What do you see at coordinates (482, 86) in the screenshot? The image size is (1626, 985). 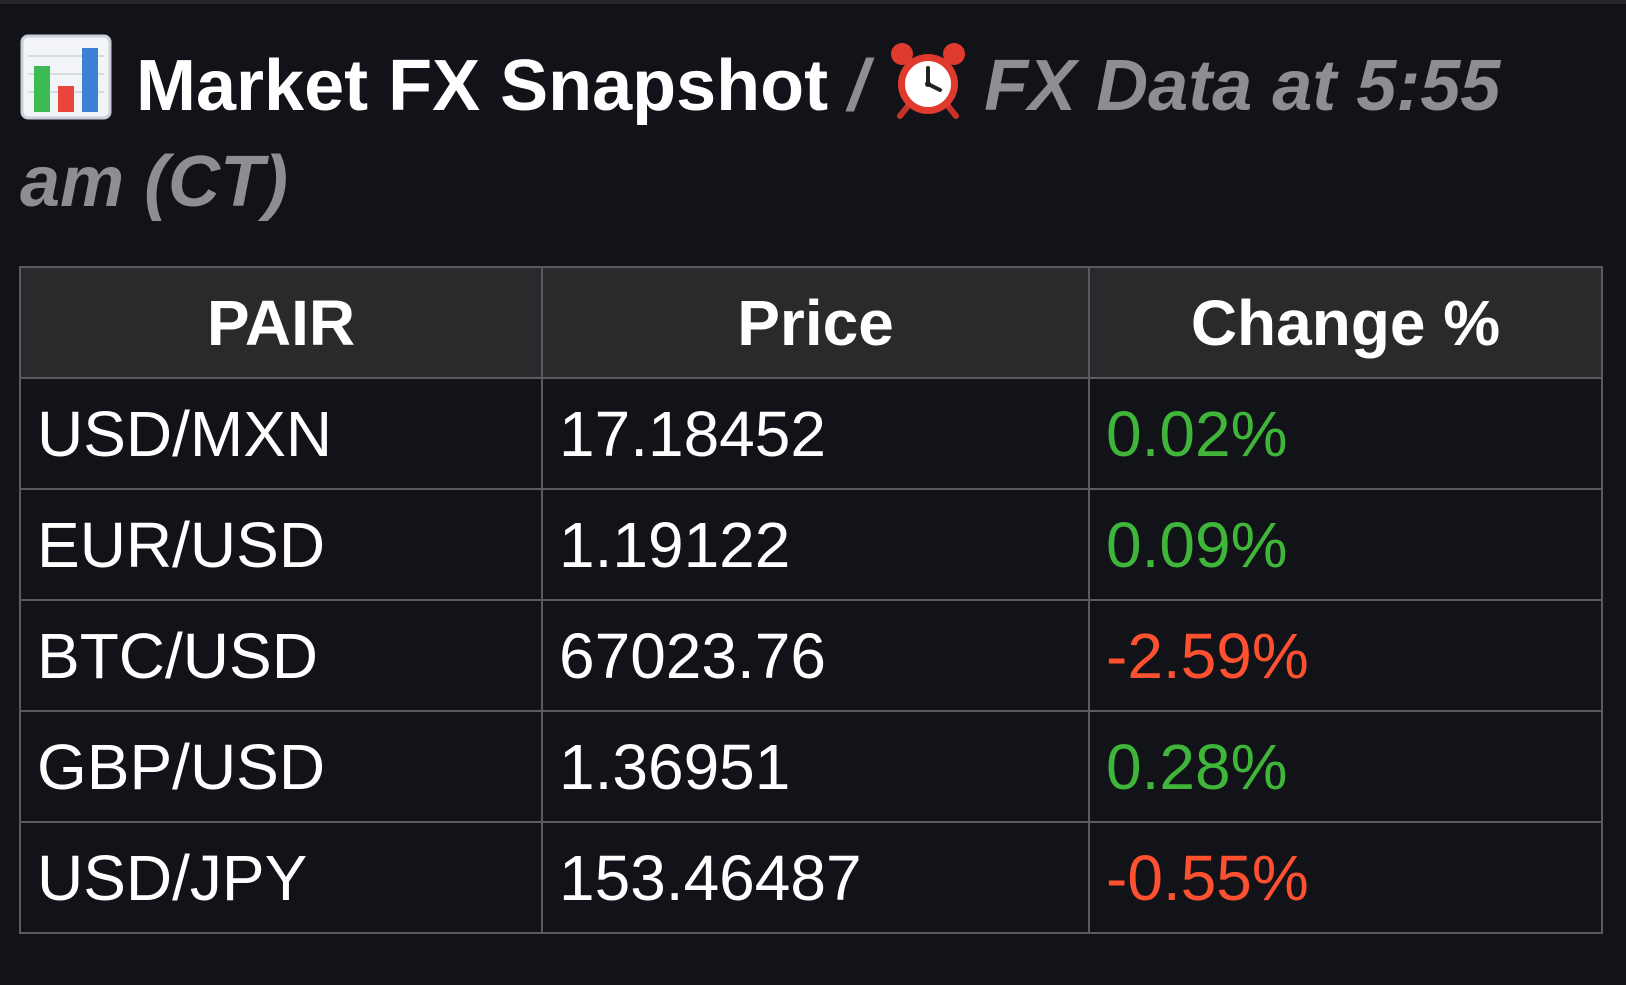 I see `title-text: Market FX Snapshot` at bounding box center [482, 86].